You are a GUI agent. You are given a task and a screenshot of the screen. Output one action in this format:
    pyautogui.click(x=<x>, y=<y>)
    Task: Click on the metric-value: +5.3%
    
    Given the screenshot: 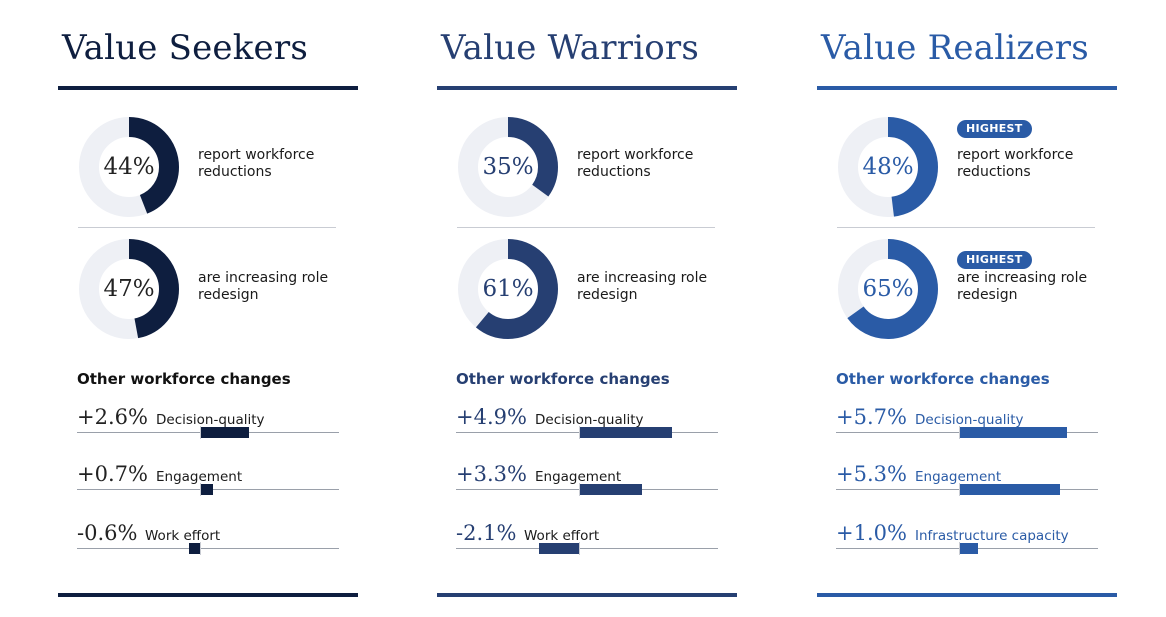 What is the action you would take?
    pyautogui.click(x=871, y=474)
    